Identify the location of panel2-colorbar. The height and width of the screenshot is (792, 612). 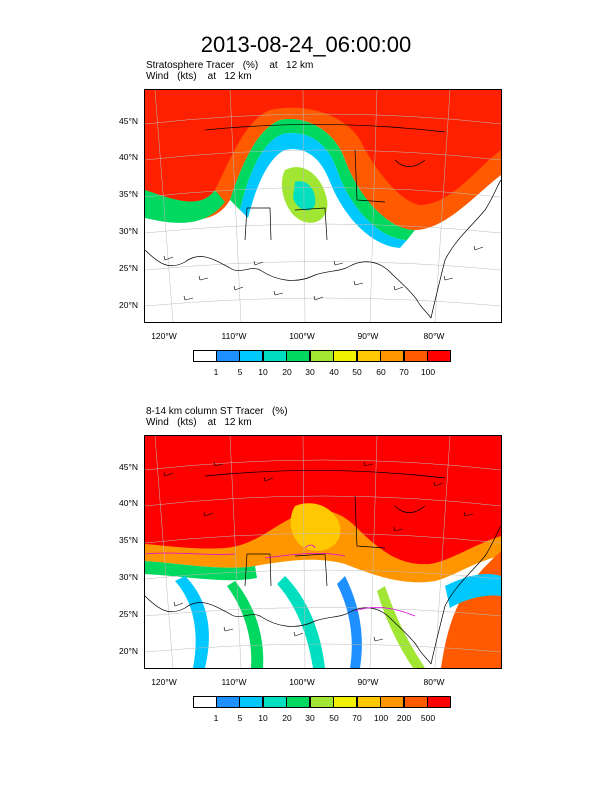
(322, 702).